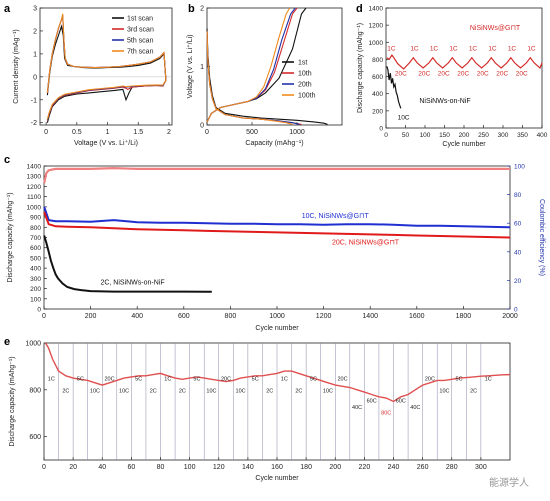  Describe the element at coordinates (140, 52) in the screenshot. I see `panel-a-legend-label: 7th scan` at that location.